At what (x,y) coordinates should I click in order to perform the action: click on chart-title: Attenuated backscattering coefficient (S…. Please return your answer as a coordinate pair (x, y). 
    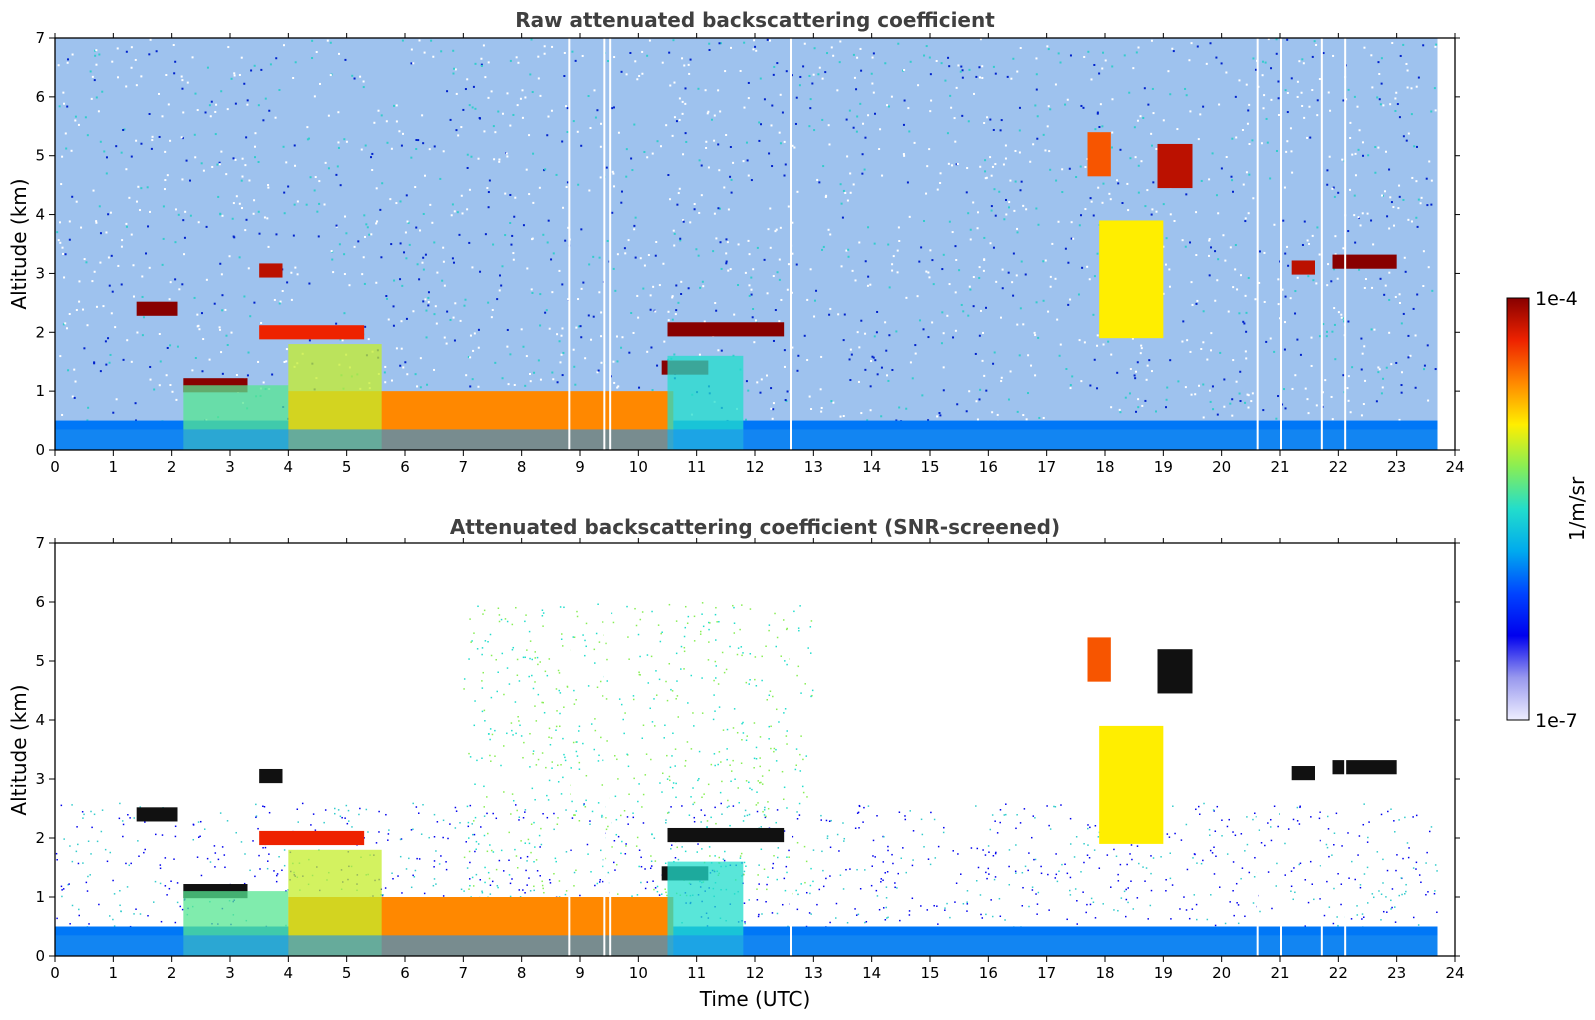
    Looking at the image, I should click on (755, 527).